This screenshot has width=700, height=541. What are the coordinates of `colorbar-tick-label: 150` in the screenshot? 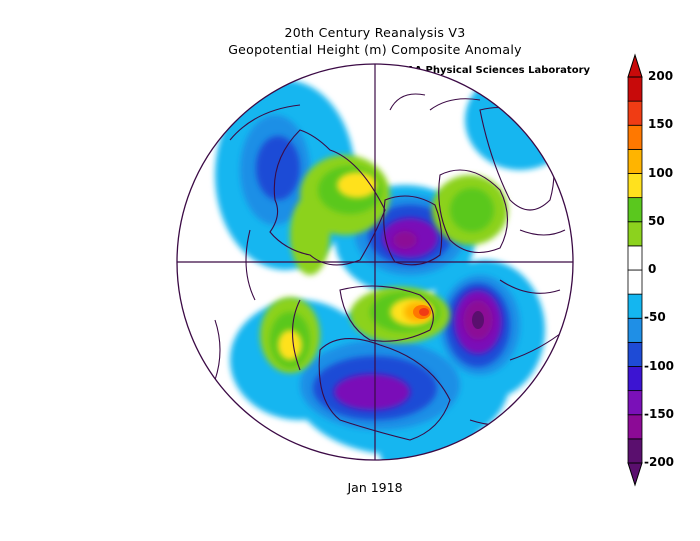 It's located at (661, 124).